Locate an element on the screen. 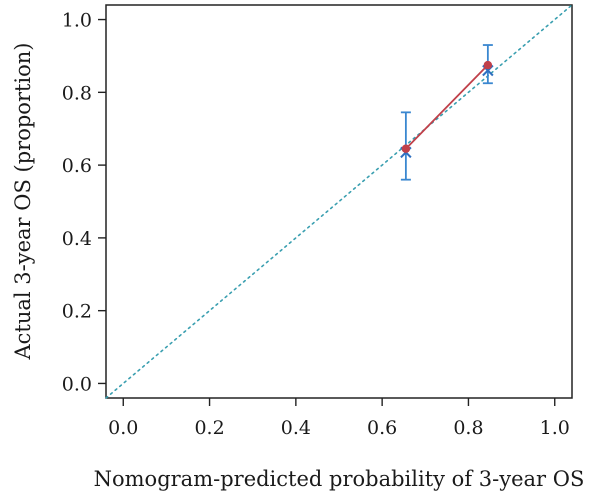 The height and width of the screenshot is (497, 600). y-tick-label: 0.0 is located at coordinates (77, 384).